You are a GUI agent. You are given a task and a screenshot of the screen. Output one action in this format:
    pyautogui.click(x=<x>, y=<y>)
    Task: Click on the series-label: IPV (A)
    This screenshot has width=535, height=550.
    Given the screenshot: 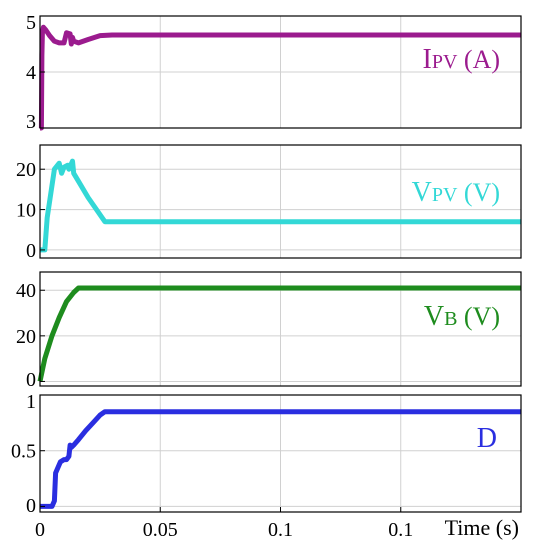 What is the action you would take?
    pyautogui.click(x=462, y=59)
    